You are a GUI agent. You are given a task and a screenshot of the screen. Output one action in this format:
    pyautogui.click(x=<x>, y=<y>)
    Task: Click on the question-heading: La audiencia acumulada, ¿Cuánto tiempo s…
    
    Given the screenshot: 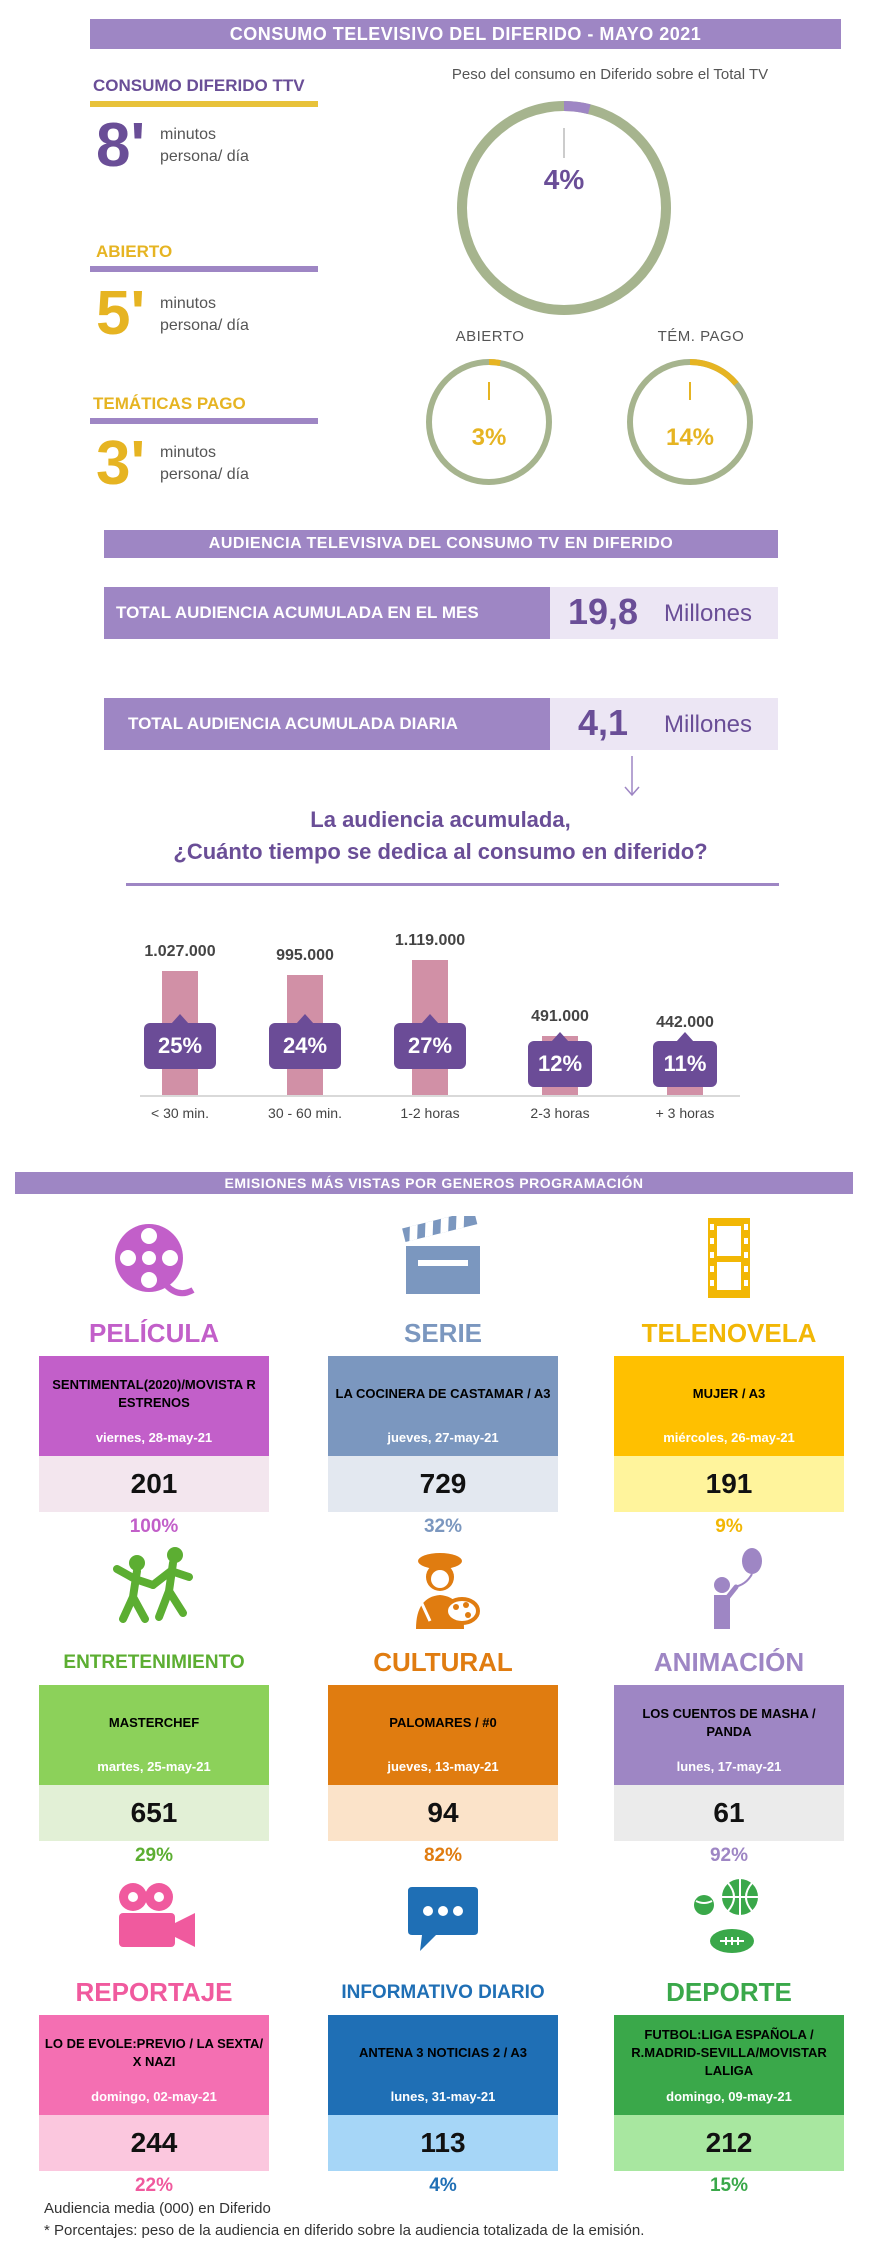 What is the action you would take?
    pyautogui.click(x=440, y=836)
    